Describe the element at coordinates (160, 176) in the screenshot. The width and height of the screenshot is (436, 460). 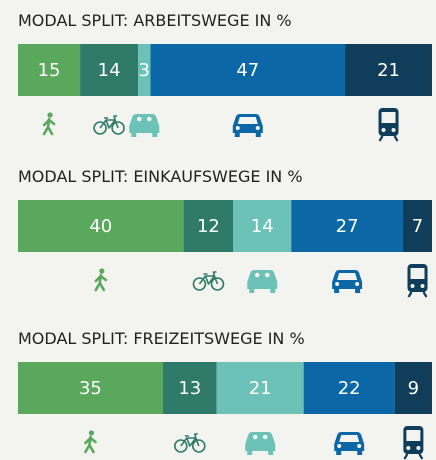
I see `chart-title: MODAL SPLIT: EINKAUFSWEGE IN %` at that location.